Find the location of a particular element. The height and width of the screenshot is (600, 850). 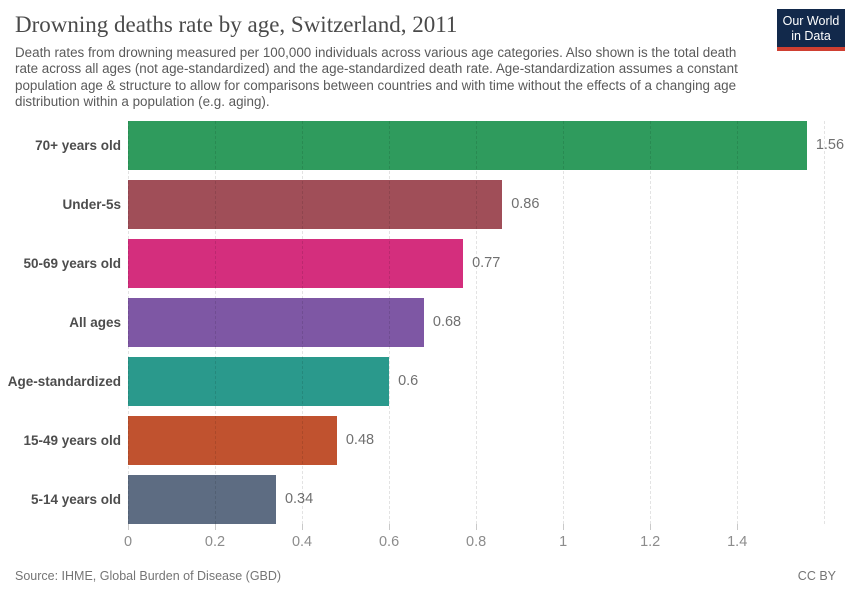

axis-tick-label: 0 is located at coordinates (128, 542).